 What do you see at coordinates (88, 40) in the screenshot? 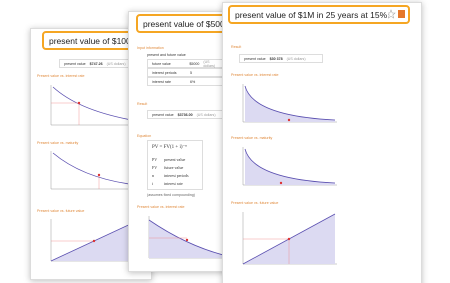
I see `query-title: present value of $1000` at bounding box center [88, 40].